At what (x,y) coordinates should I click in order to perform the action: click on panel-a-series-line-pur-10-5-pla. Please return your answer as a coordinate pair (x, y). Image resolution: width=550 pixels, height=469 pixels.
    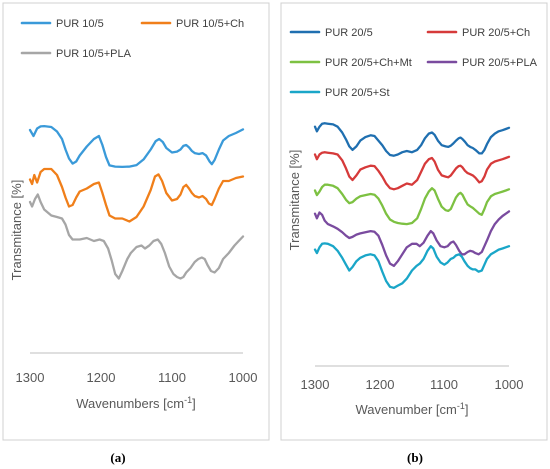
    Looking at the image, I should click on (136, 236).